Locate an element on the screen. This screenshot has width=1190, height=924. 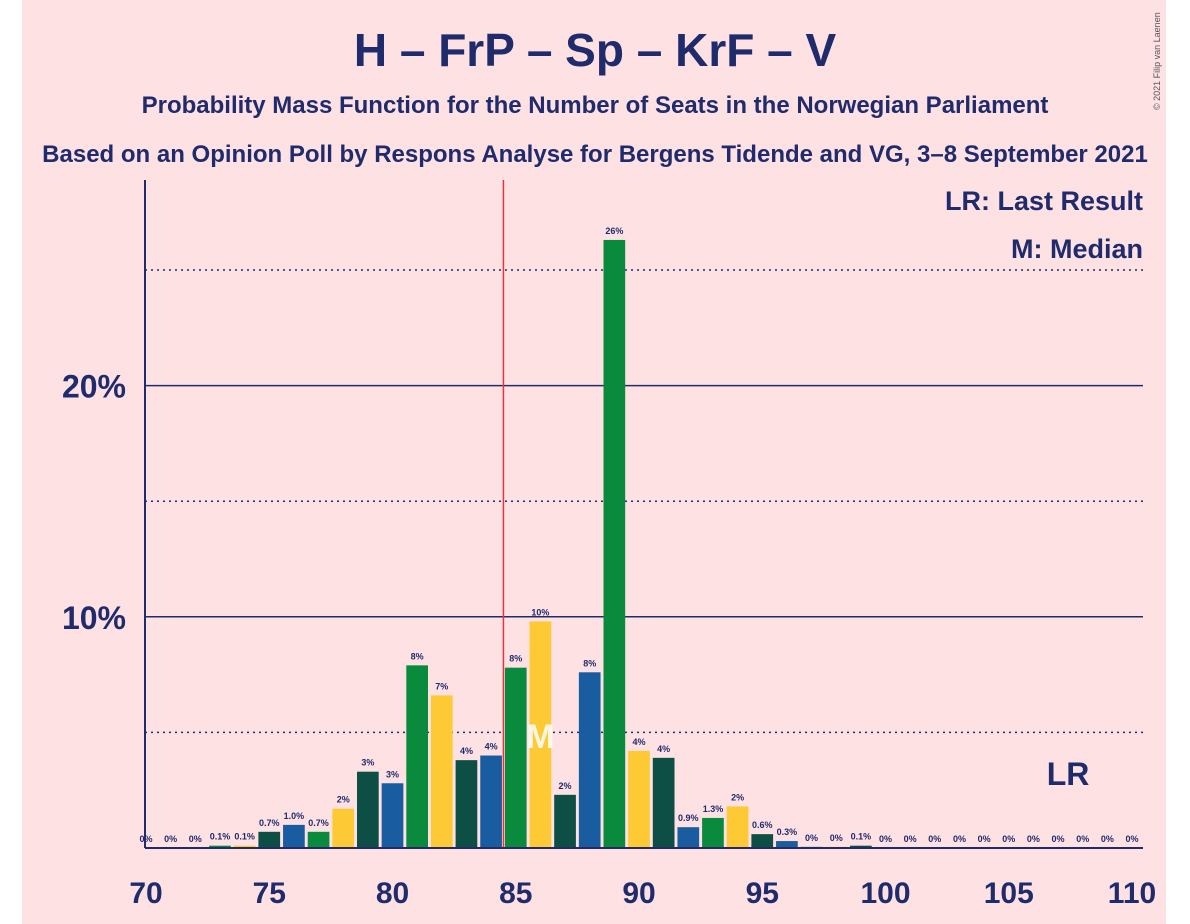
legend-median: M: Median is located at coordinates (1077, 249).